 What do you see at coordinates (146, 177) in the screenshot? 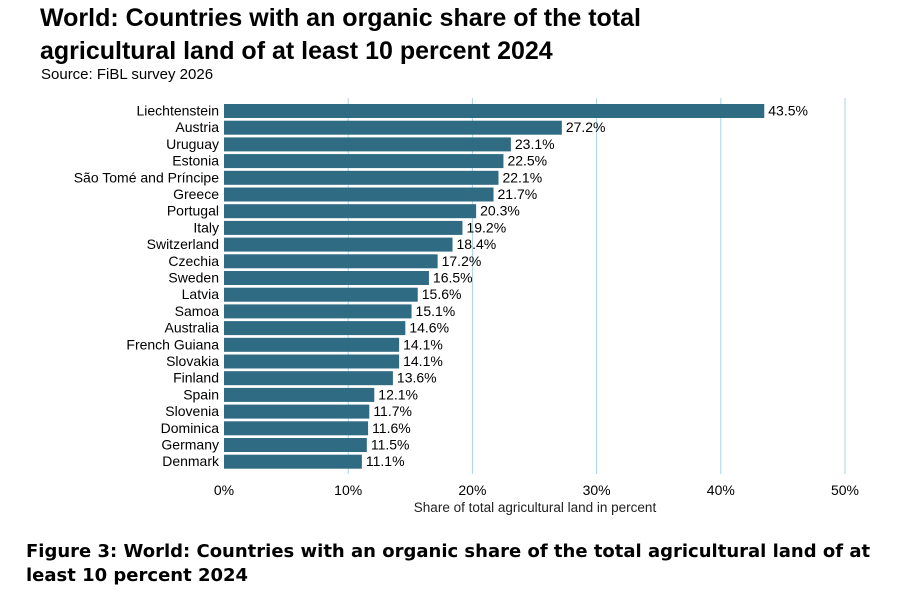
I see `category-label: São Tomé and Príncipe` at bounding box center [146, 177].